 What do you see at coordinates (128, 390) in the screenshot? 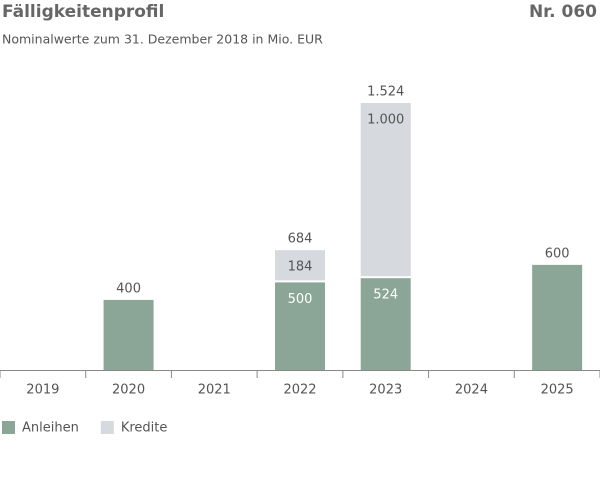
I see `x-tick-label: 2020` at bounding box center [128, 390].